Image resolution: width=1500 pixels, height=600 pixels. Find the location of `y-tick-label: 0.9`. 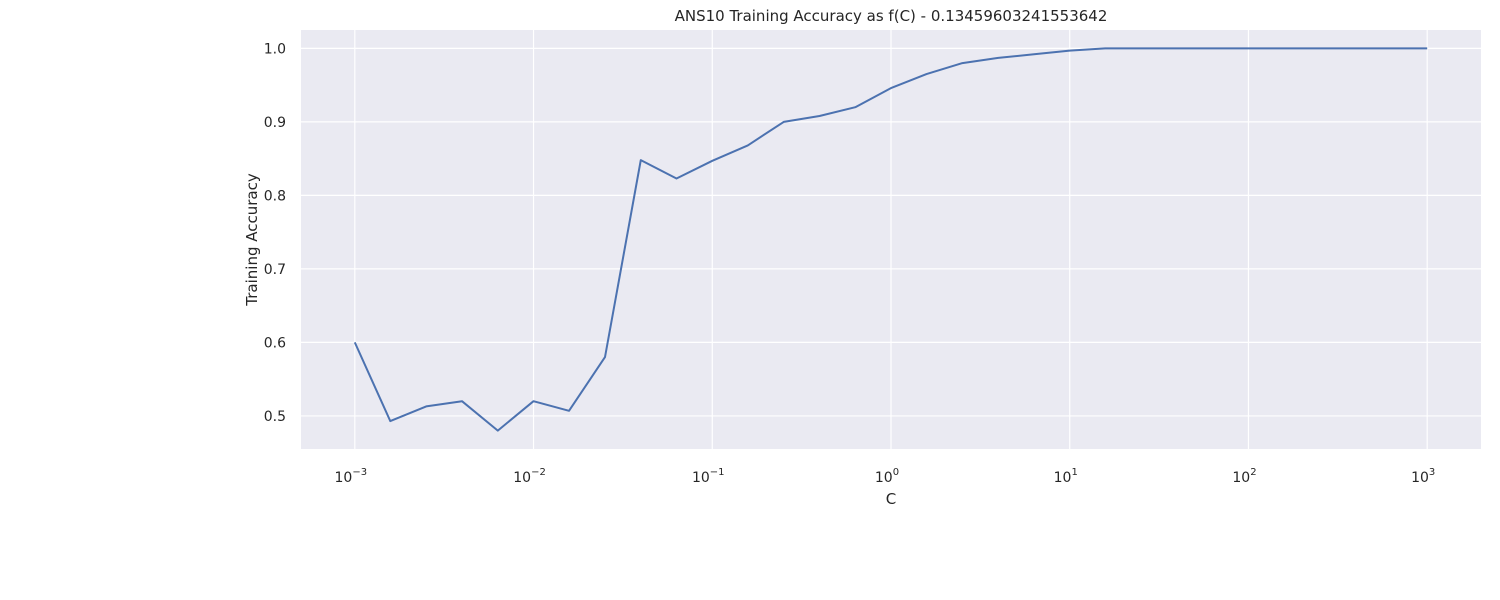

y-tick-label: 0.9 is located at coordinates (275, 123).